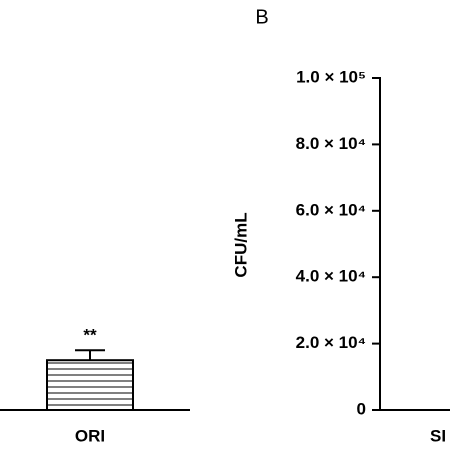  I want to click on significance: **, so click(90, 335).